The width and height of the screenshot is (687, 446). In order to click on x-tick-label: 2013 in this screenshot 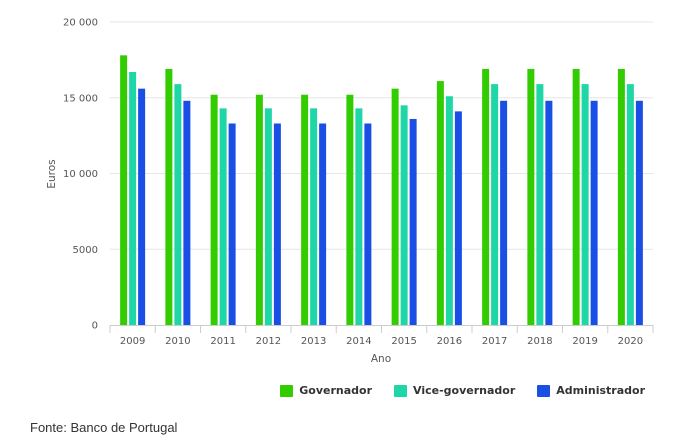, I will do `click(313, 341)`.